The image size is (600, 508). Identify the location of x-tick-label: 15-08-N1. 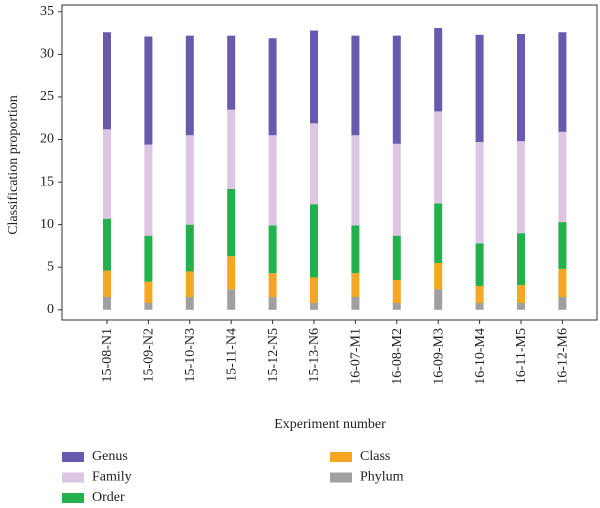
(107, 355).